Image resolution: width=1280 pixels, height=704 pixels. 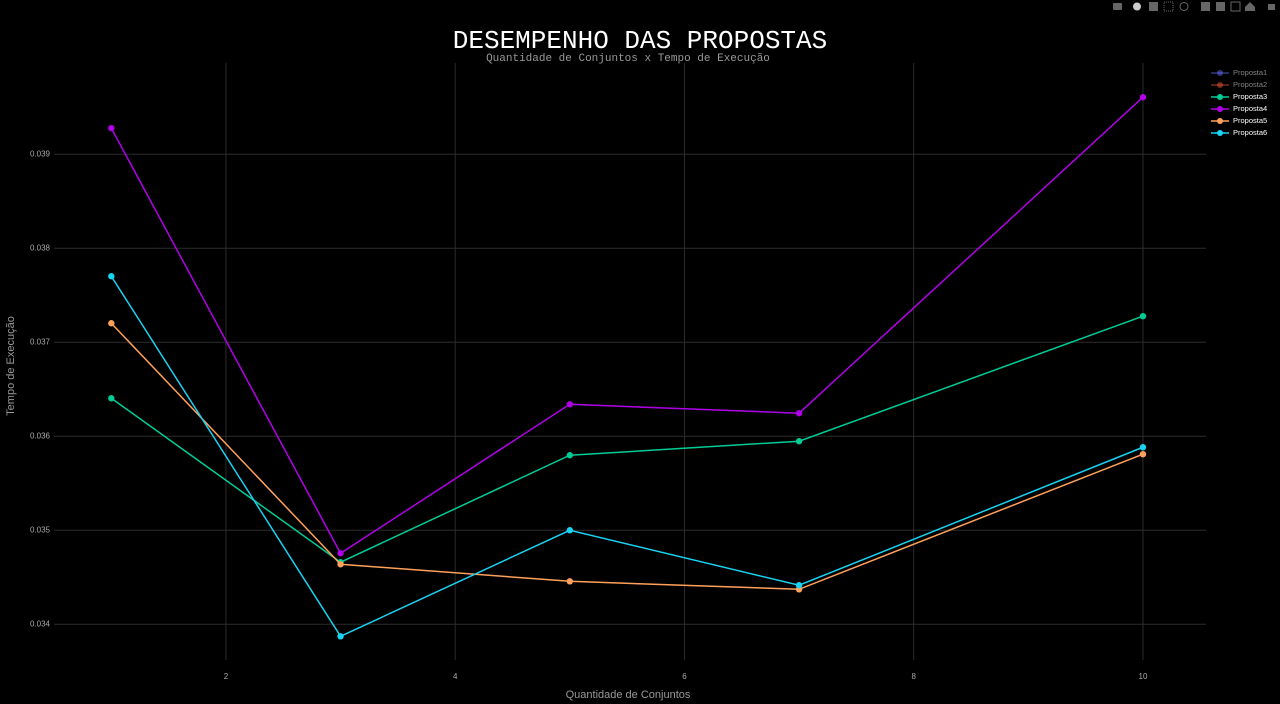 What do you see at coordinates (455, 676) in the screenshot?
I see `x-tick-label: 4` at bounding box center [455, 676].